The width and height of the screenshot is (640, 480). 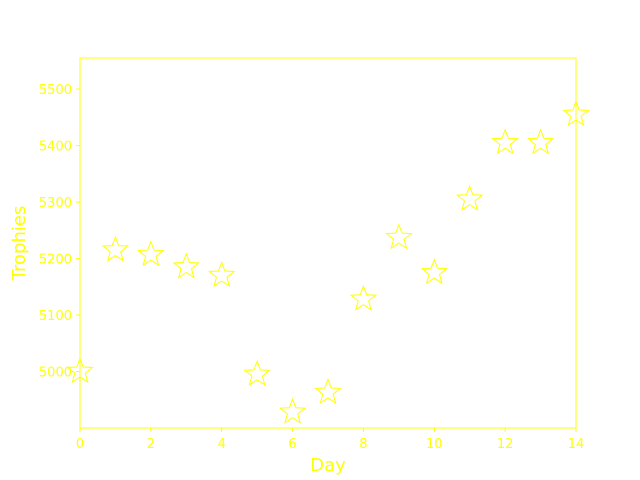 I want to click on x-axis-label: Day, so click(x=328, y=465).